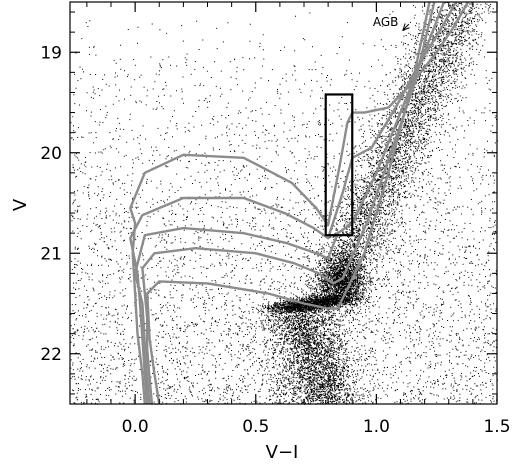 The image size is (519, 464). Describe the element at coordinates (20, 204) in the screenshot. I see `y-axis-title: V` at that location.